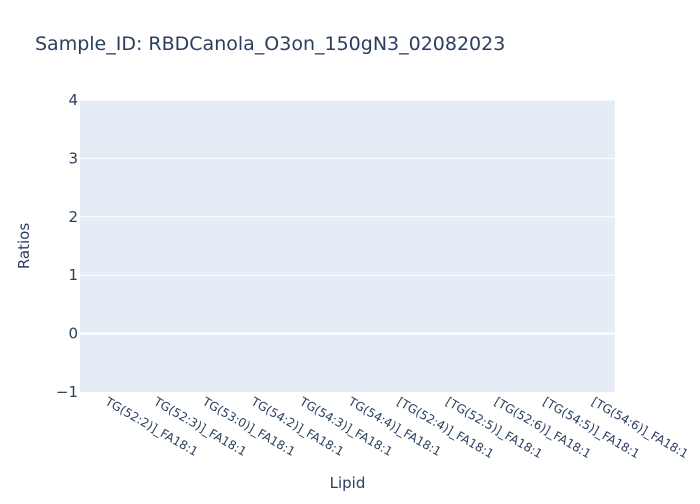 This screenshot has height=504, width=700. What do you see at coordinates (73, 100) in the screenshot?
I see `y-tick-label: 4` at bounding box center [73, 100].